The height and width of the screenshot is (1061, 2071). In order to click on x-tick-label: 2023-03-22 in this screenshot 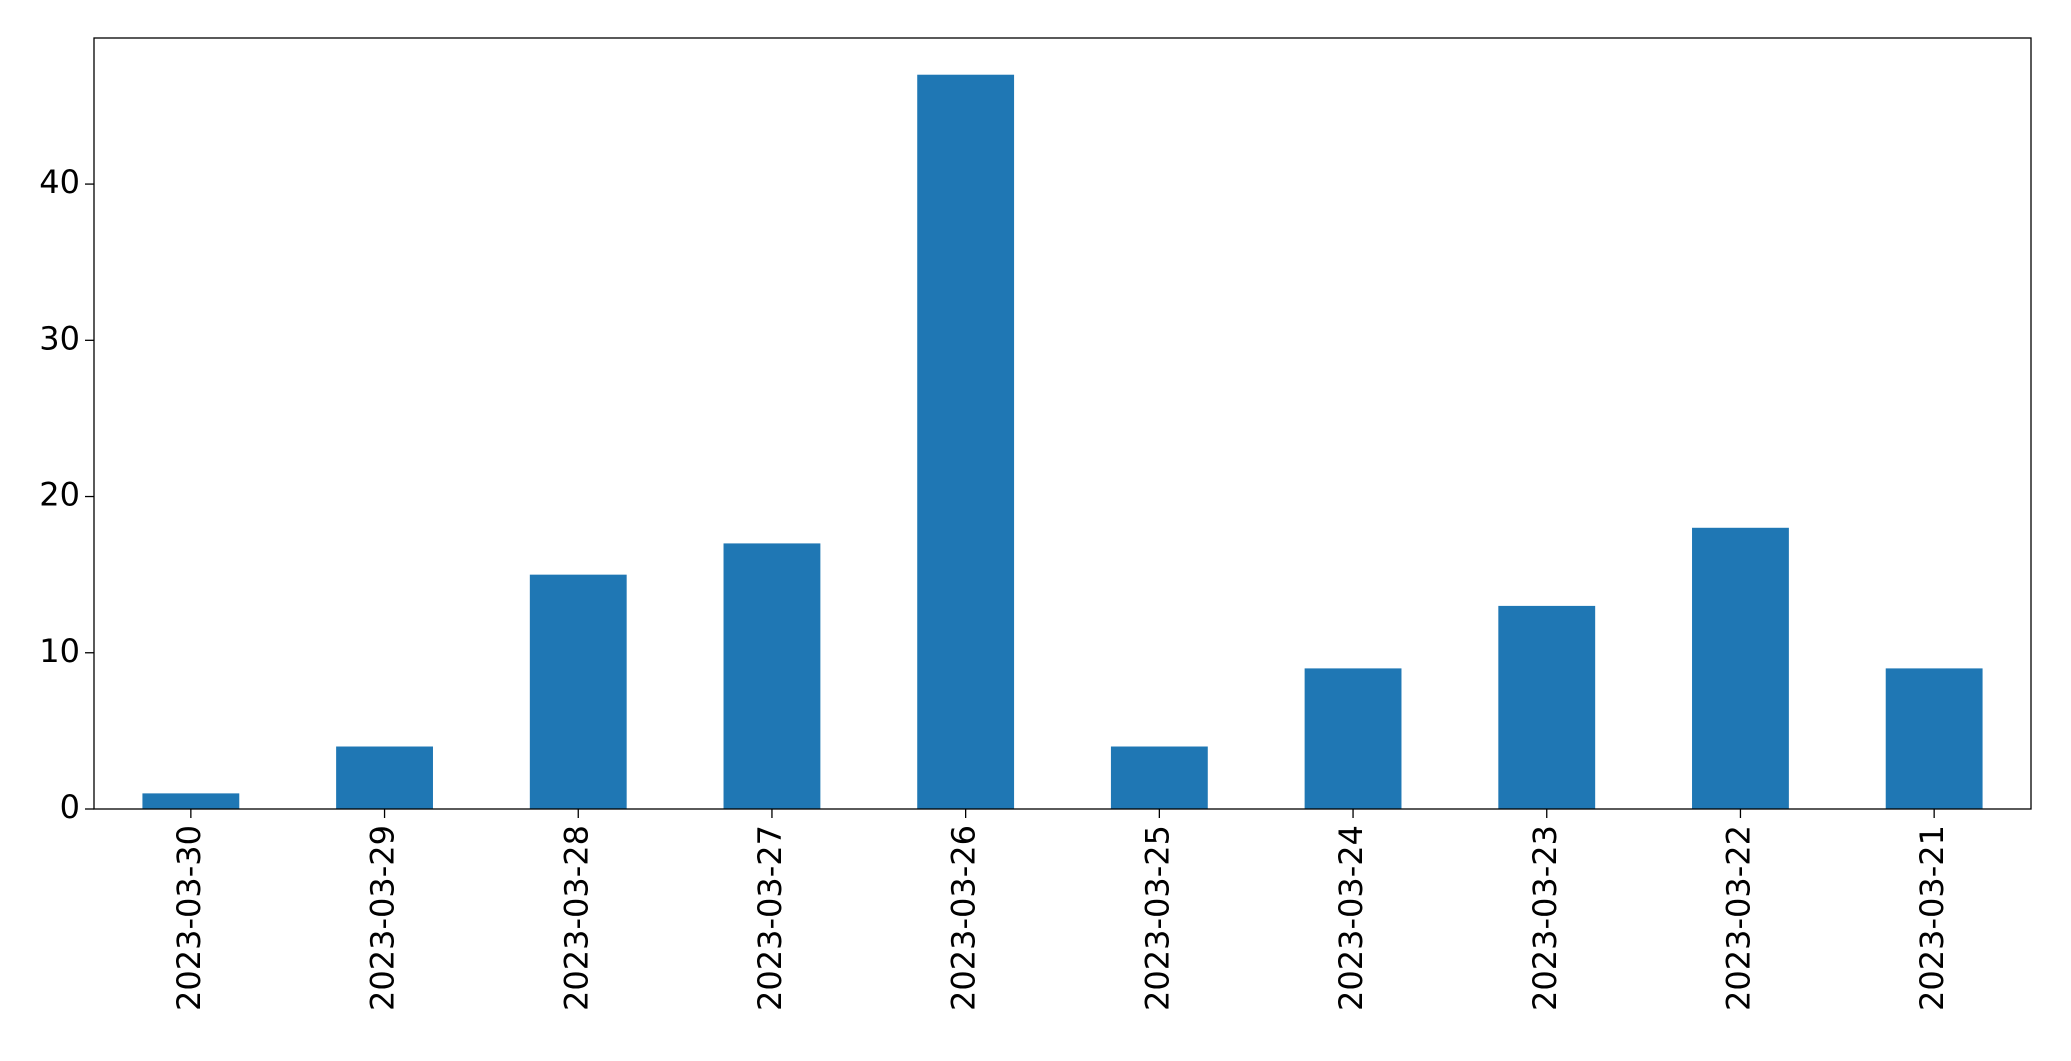, I will do `click(1738, 918)`.